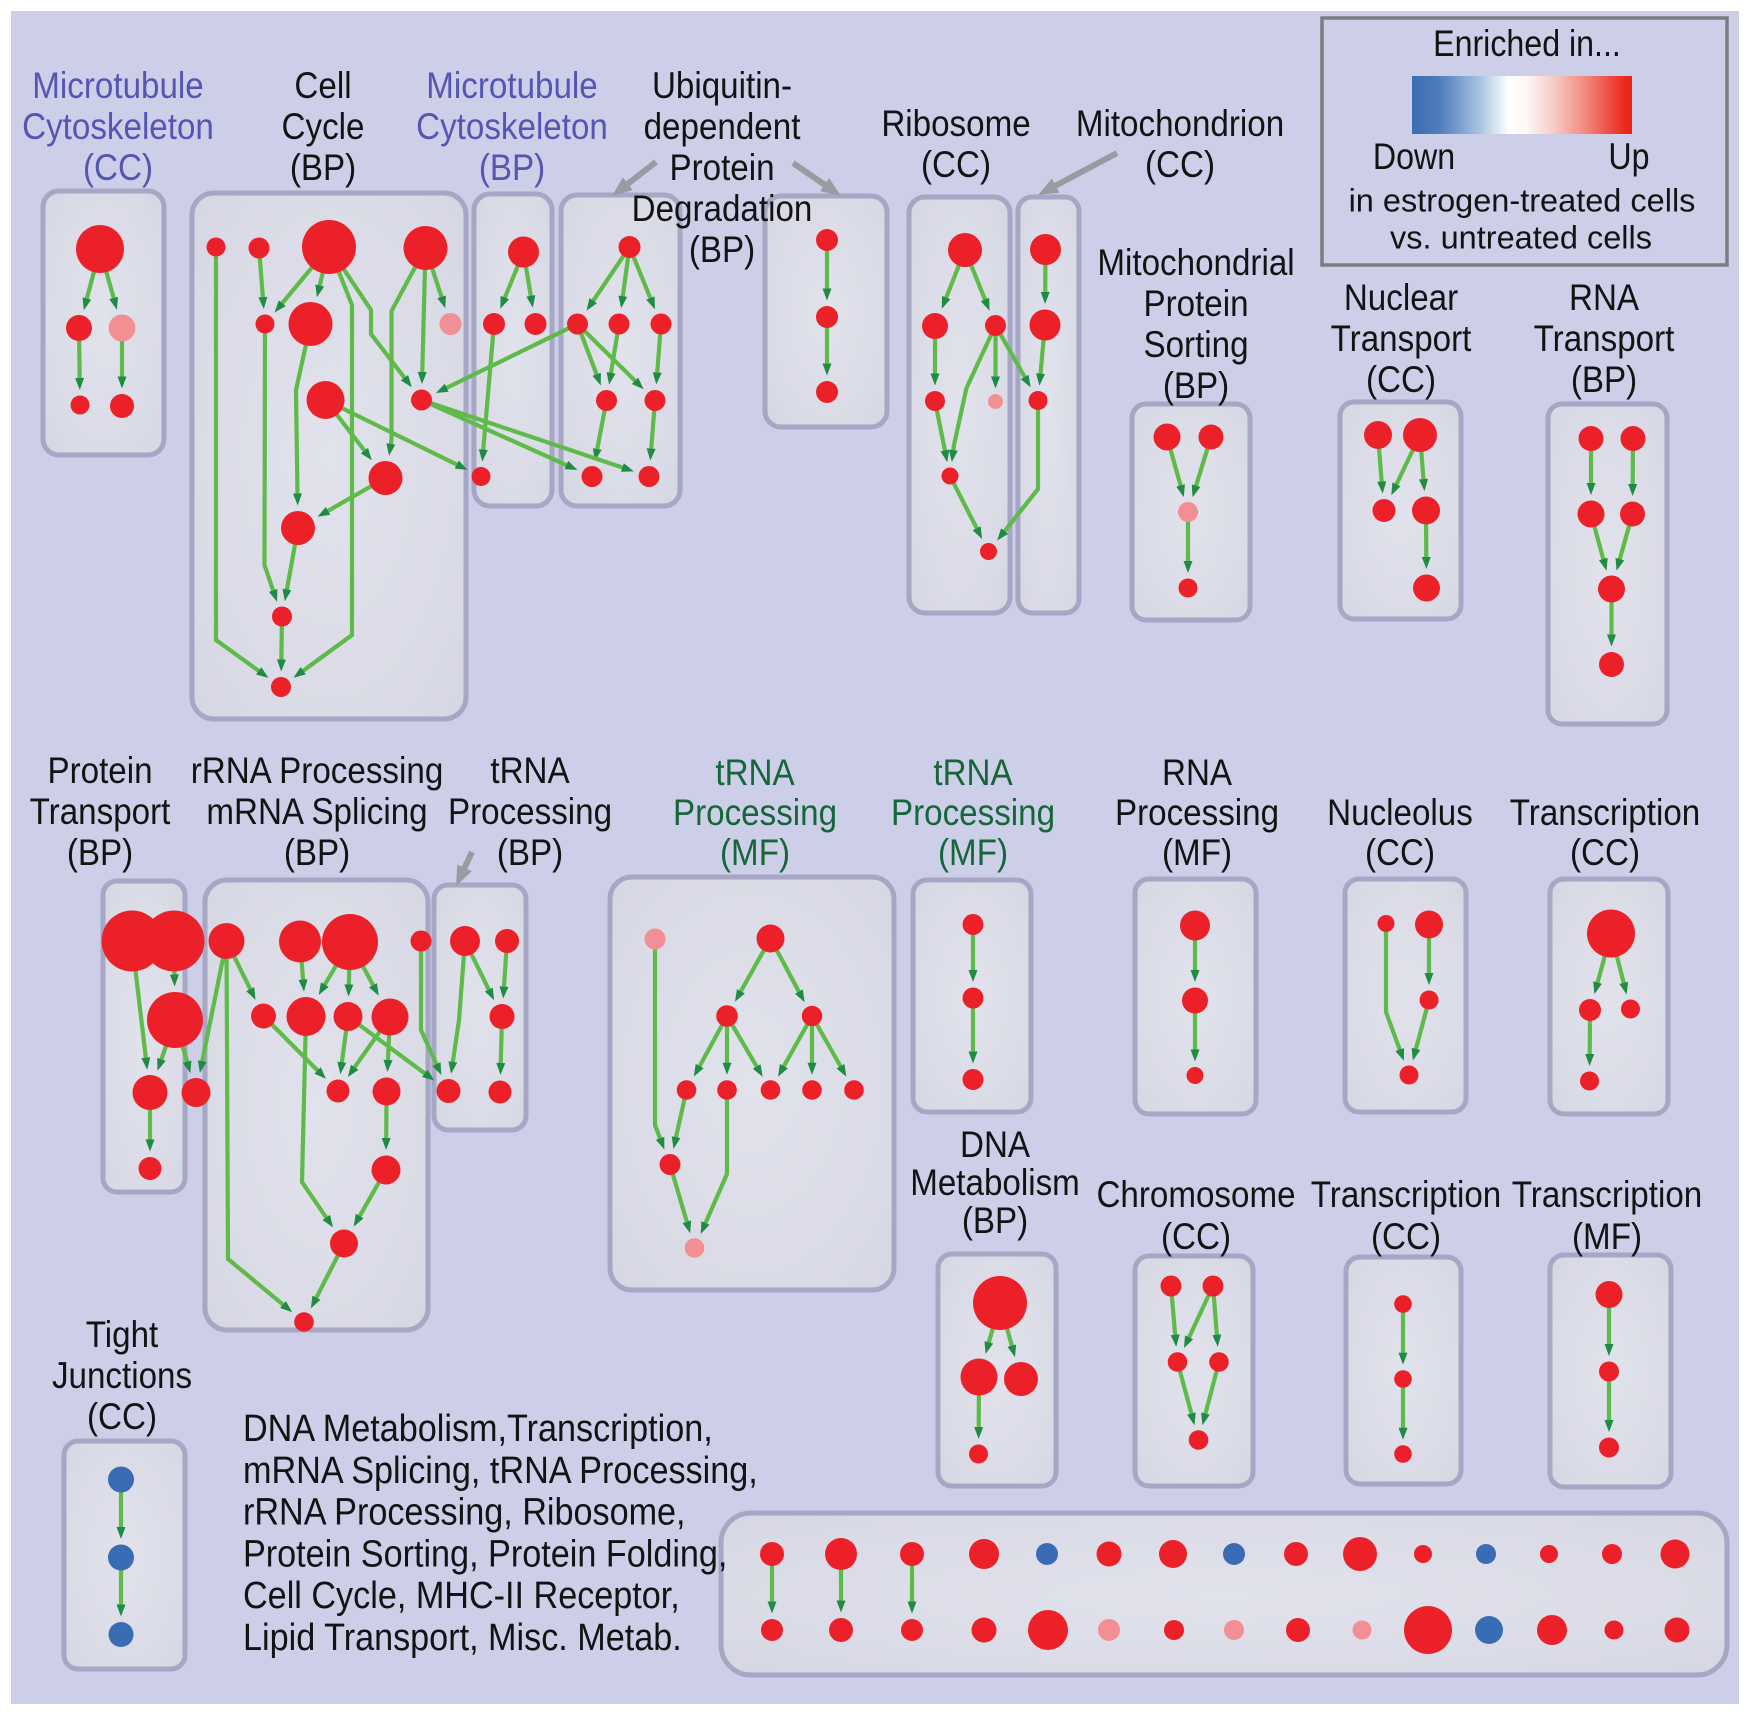 This screenshot has height=1715, width=1750. Describe the element at coordinates (995, 1144) in the screenshot. I see `svg-text: DNA` at that location.